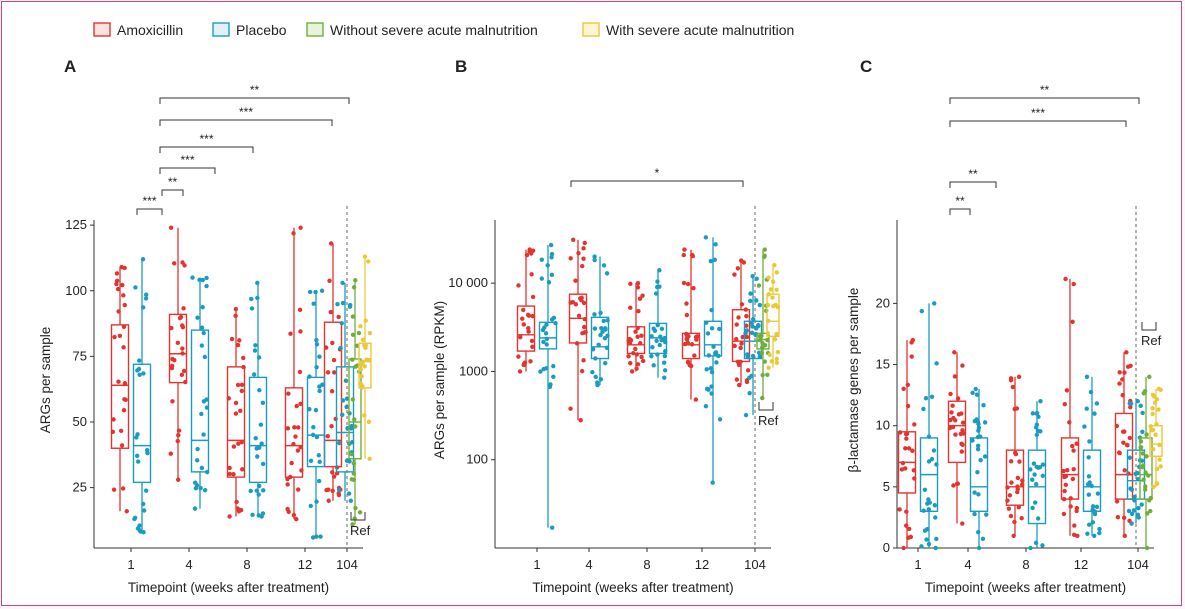 Image resolution: width=1185 pixels, height=609 pixels. What do you see at coordinates (150, 30) in the screenshot?
I see `legend-label: Amoxicillin` at bounding box center [150, 30].